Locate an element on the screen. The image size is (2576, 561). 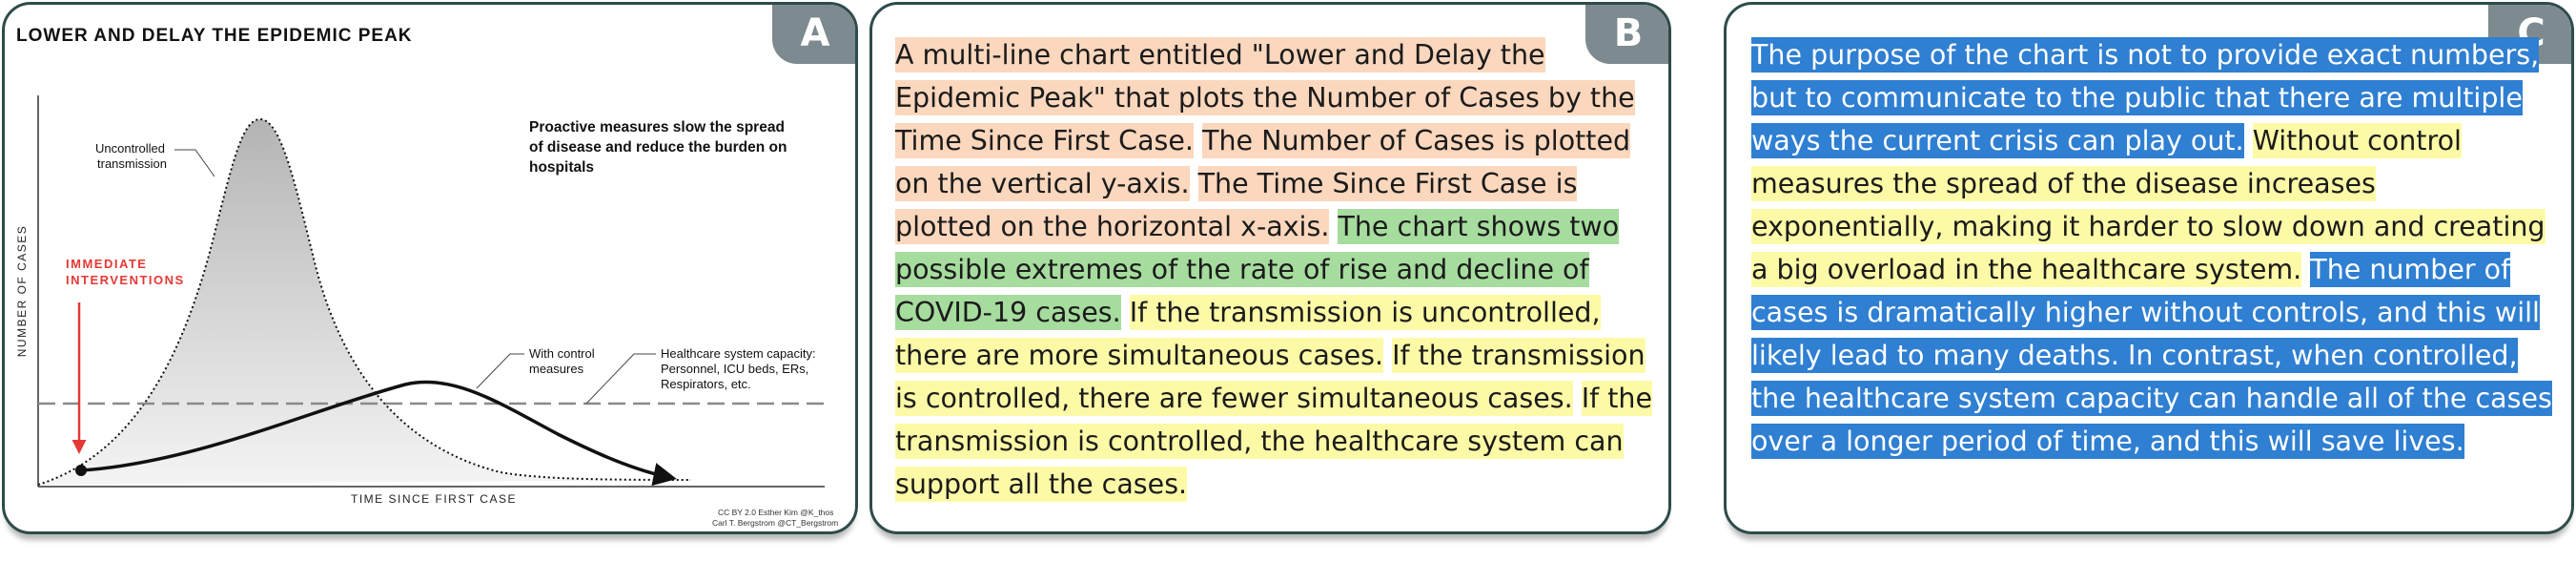
chart-title: LOWER AND DELAY THE EPIDEMIC PEAK is located at coordinates (214, 36).